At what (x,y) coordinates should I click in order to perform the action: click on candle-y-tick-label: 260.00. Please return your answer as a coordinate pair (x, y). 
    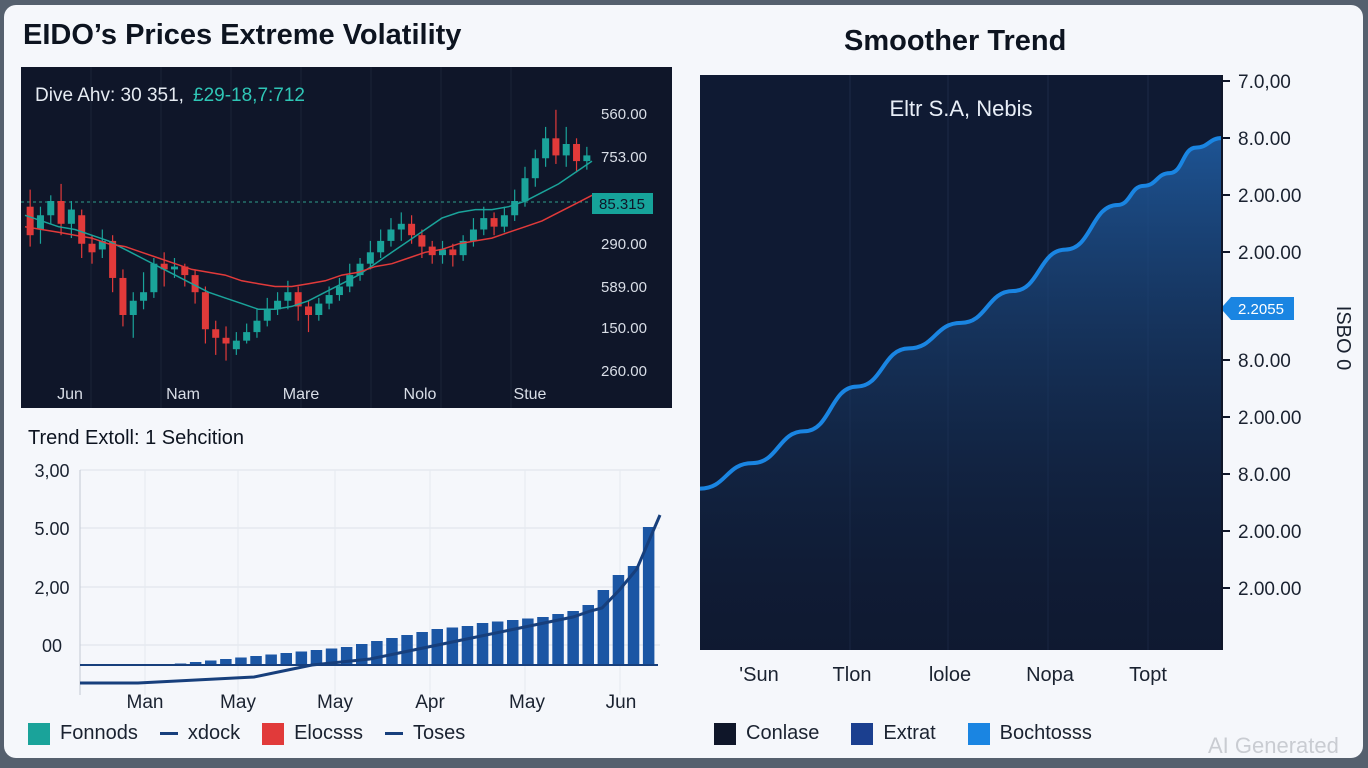
    Looking at the image, I should click on (624, 371).